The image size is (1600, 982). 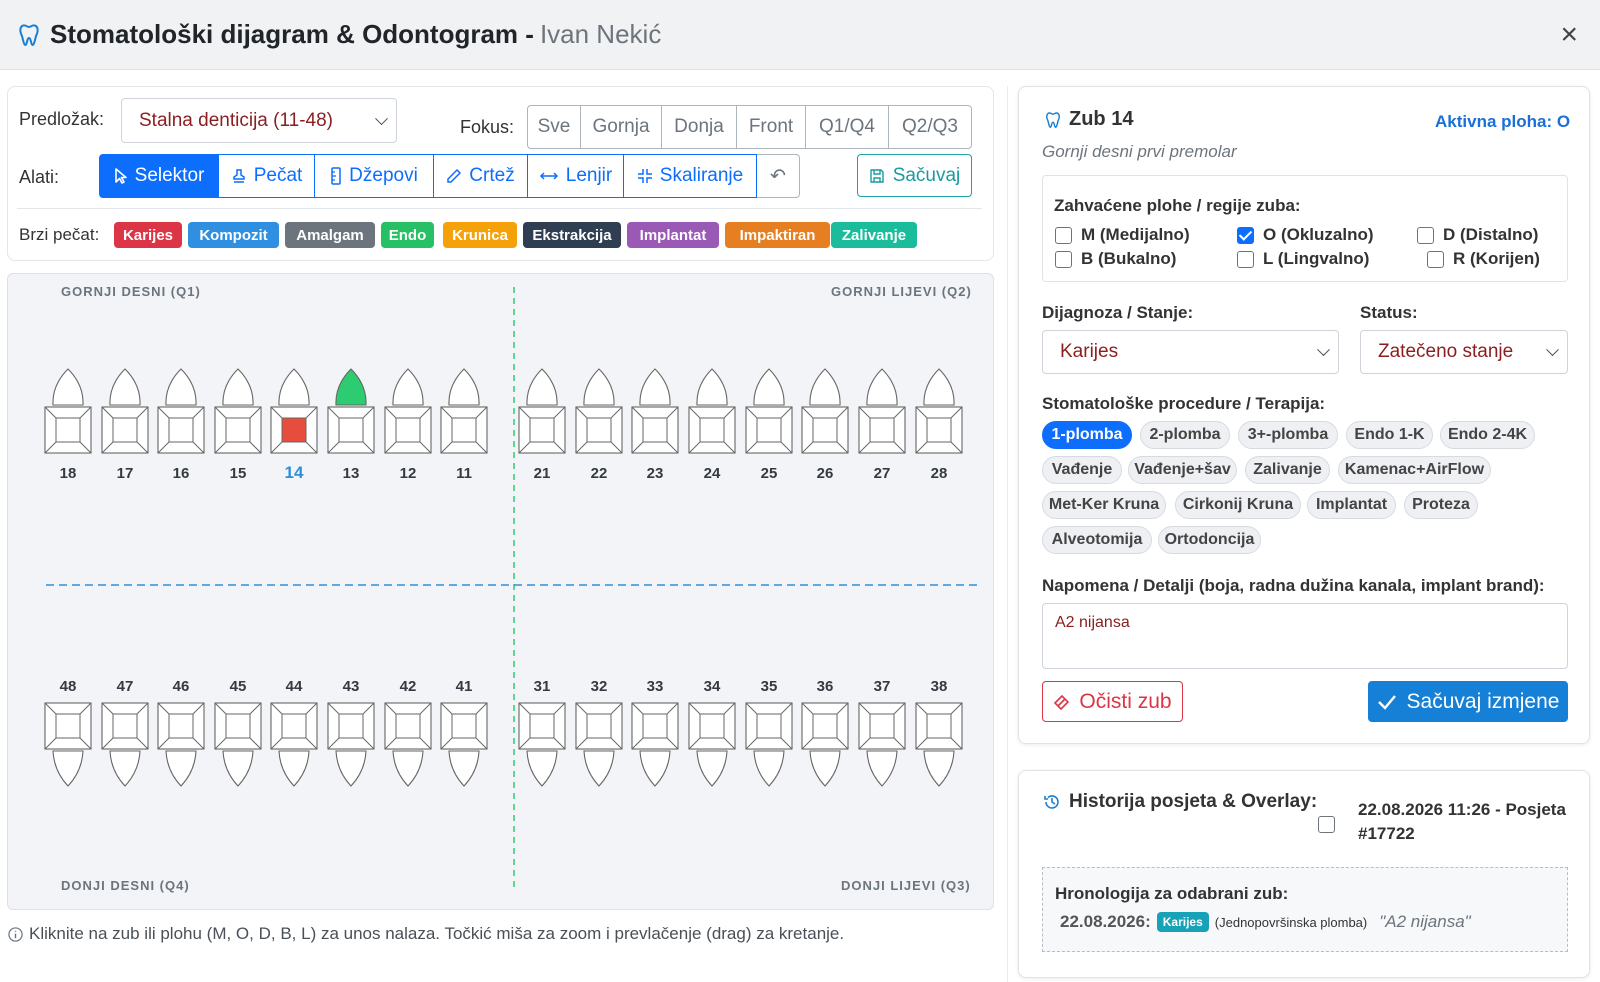 What do you see at coordinates (159, 176) in the screenshot?
I see `tool-selector-button: Selektor` at bounding box center [159, 176].